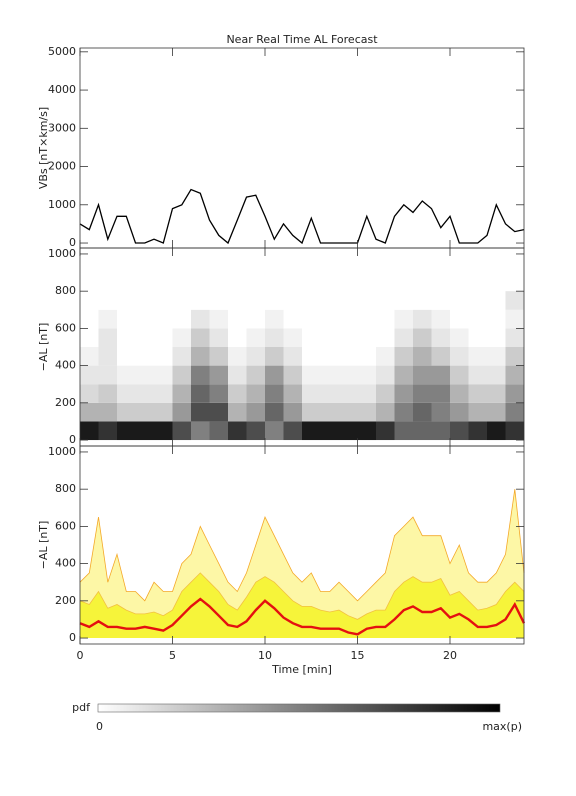 The height and width of the screenshot is (796, 576). I want to click on y-tick-label: 600, so click(65, 327).